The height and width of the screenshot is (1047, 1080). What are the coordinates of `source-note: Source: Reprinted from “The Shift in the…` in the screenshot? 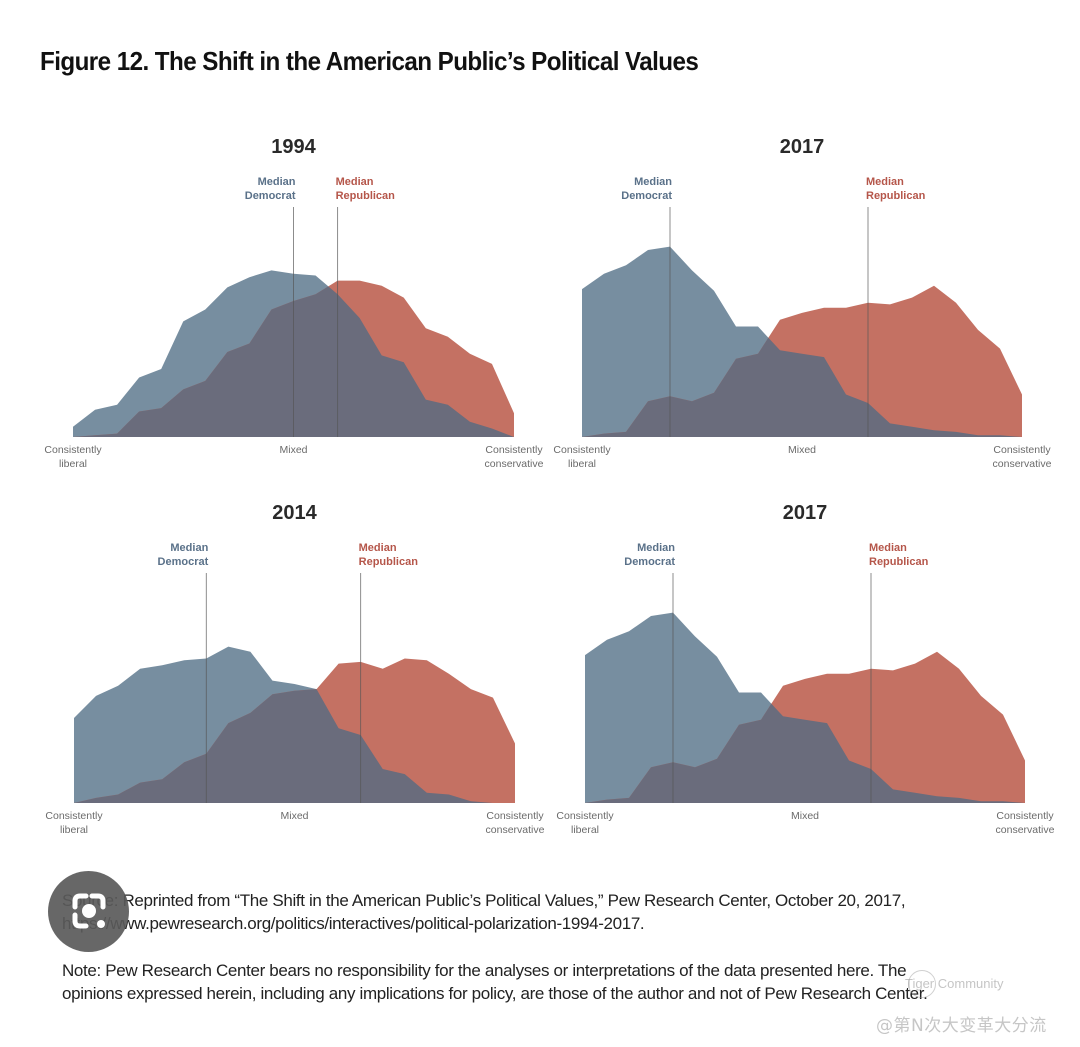 It's located at (562, 912).